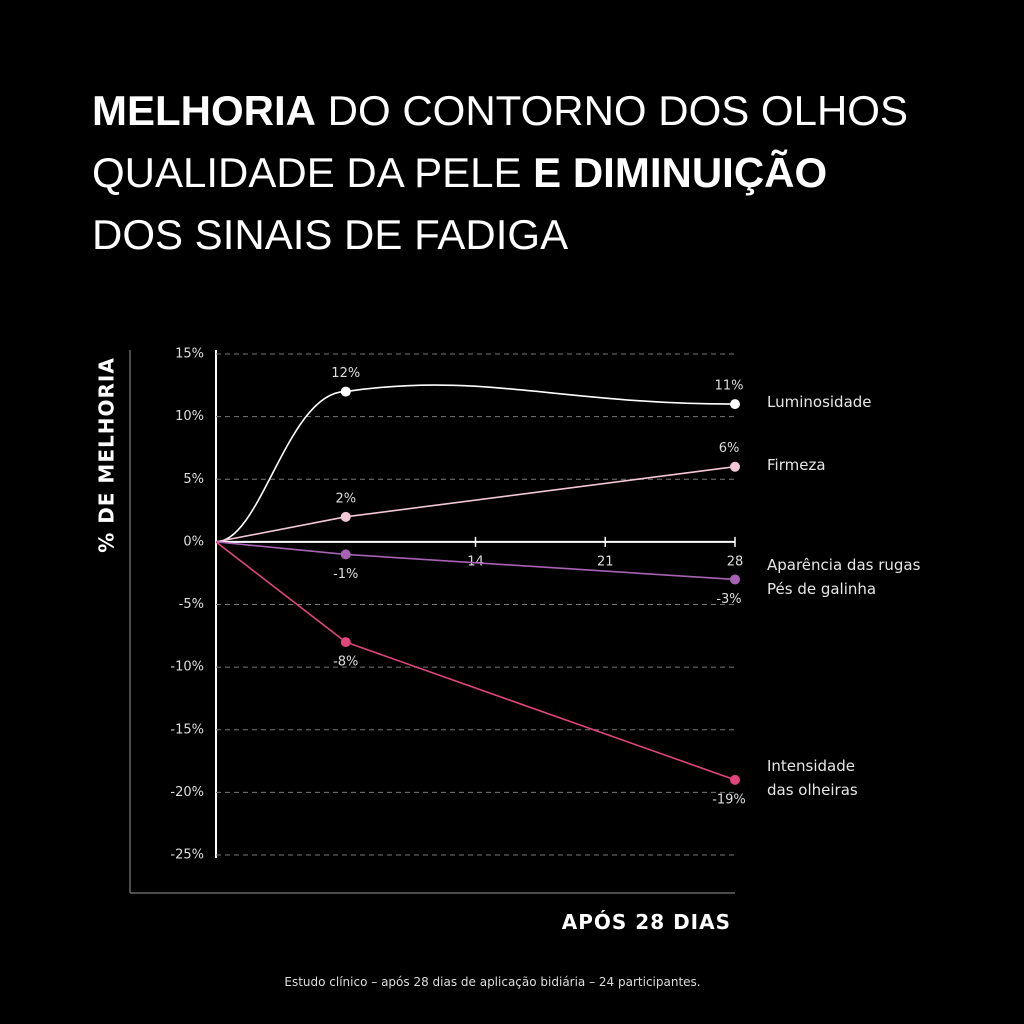 The width and height of the screenshot is (1024, 1024). What do you see at coordinates (844, 577) in the screenshot?
I see `legend-label: Aparência das rugas Pés de galinha` at bounding box center [844, 577].